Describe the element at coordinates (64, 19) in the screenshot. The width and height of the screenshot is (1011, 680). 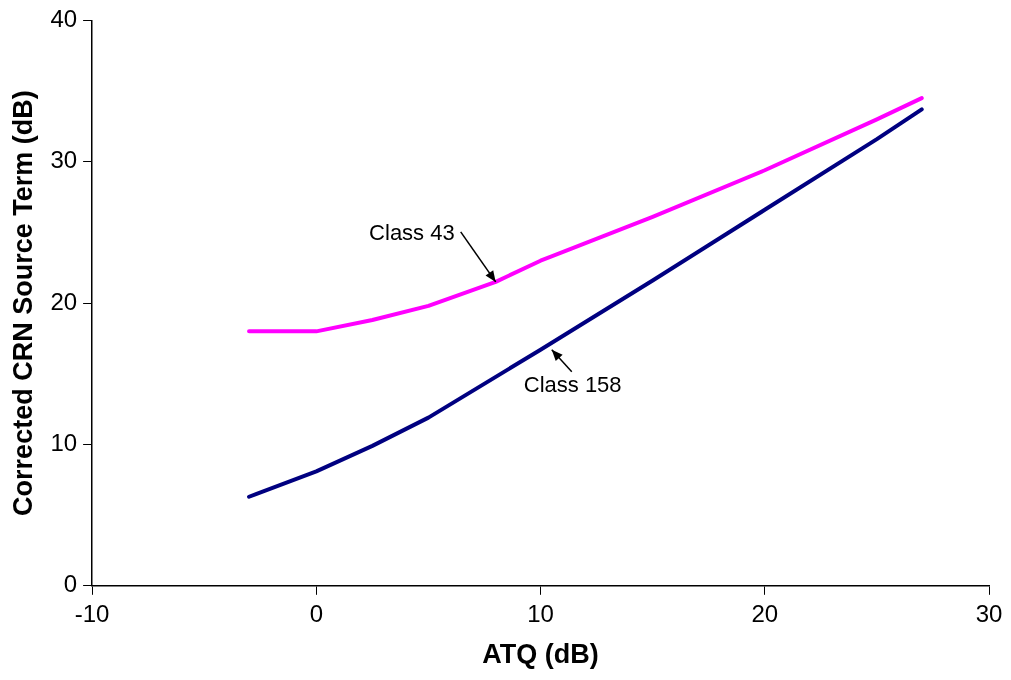
I see `y-tick-label: 40` at that location.